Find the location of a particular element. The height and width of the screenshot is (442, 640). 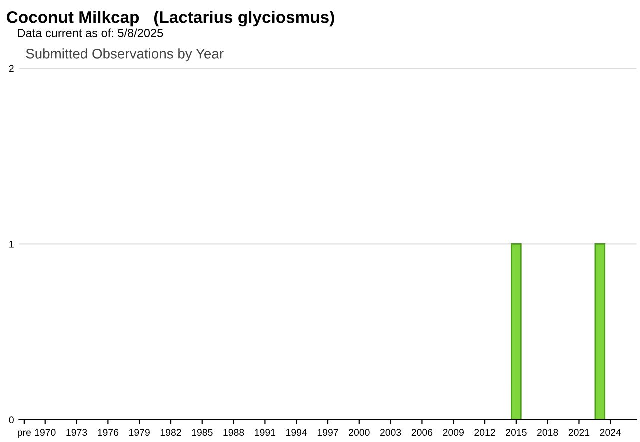

x-tick-label: 2012 is located at coordinates (485, 432).